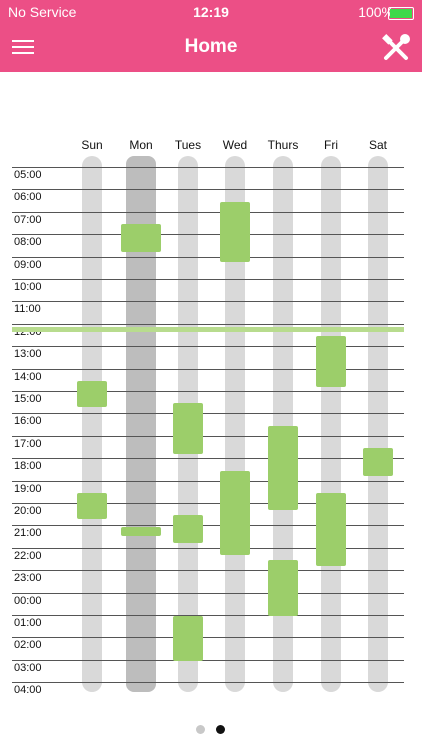  What do you see at coordinates (23, 47) in the screenshot?
I see `hamburger-menu-icon` at bounding box center [23, 47].